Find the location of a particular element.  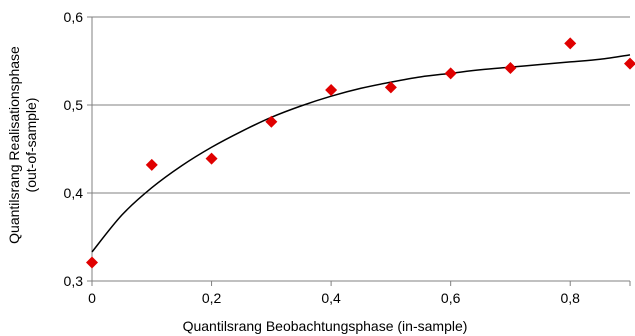

x-ticks: 0 0,2 0,4 0,6 0,8 is located at coordinates (359, 293).